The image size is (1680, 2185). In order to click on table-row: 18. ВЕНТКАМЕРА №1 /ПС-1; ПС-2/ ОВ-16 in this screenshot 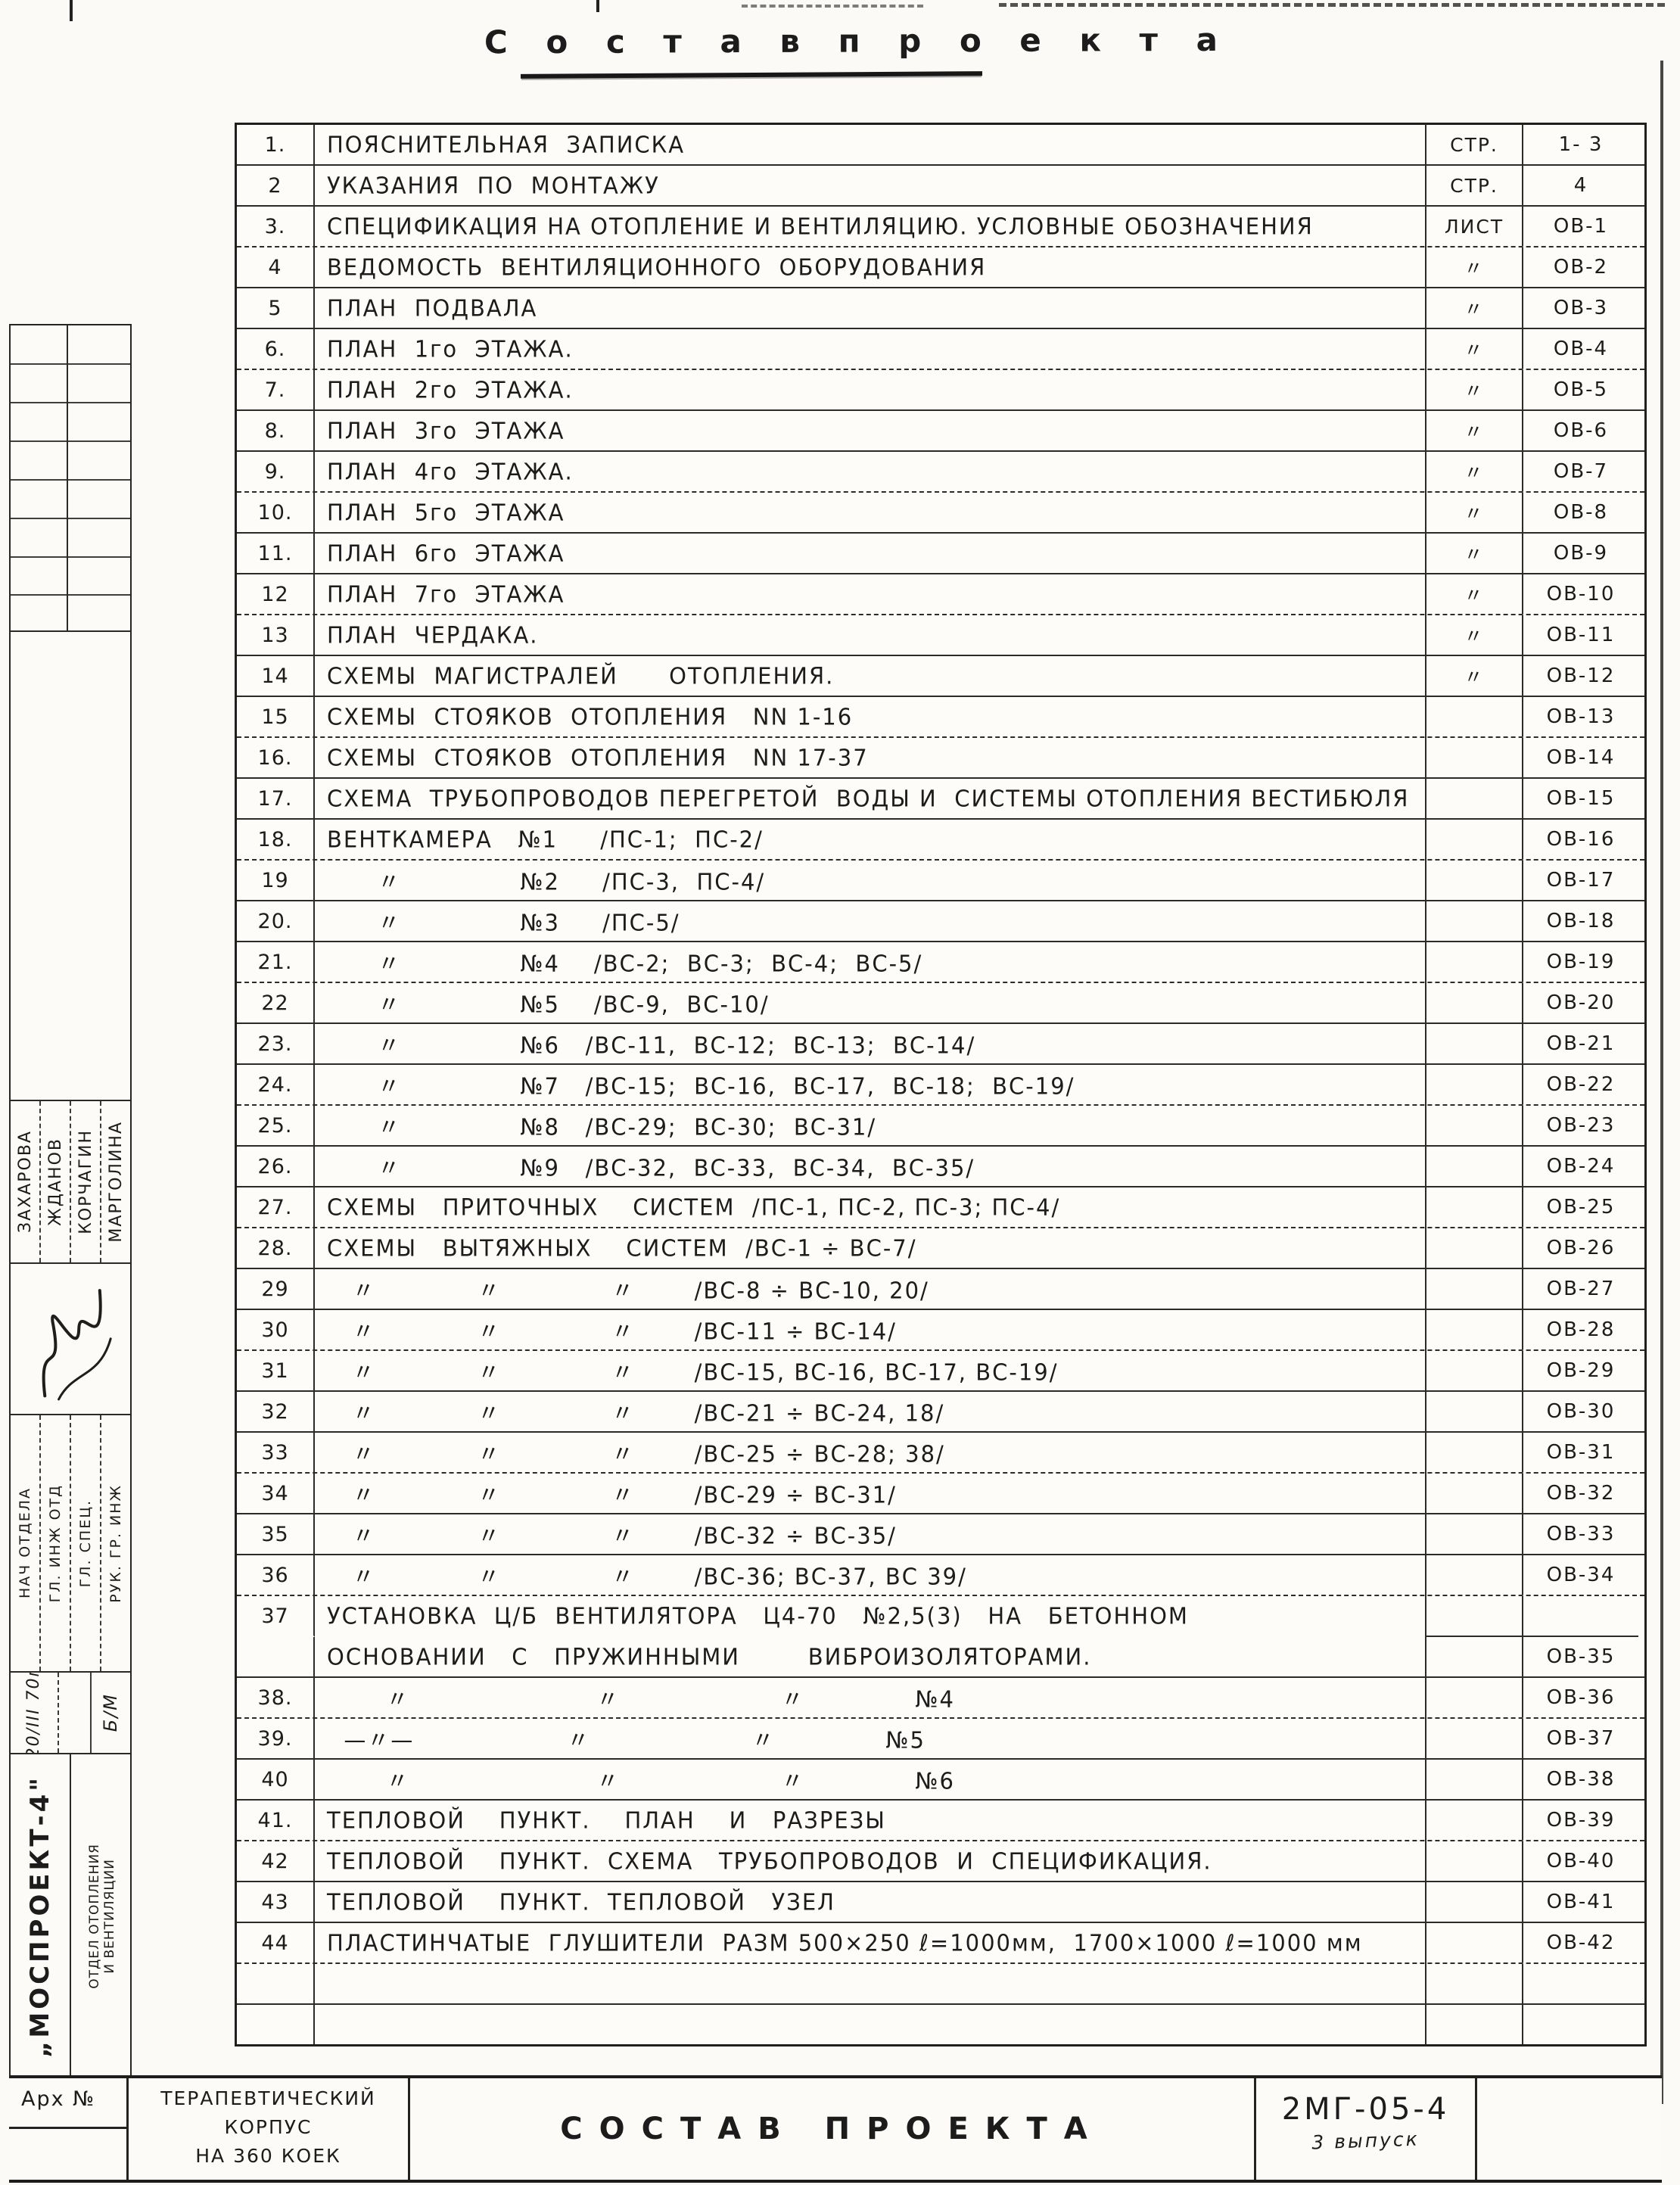, I will do `click(940, 839)`.